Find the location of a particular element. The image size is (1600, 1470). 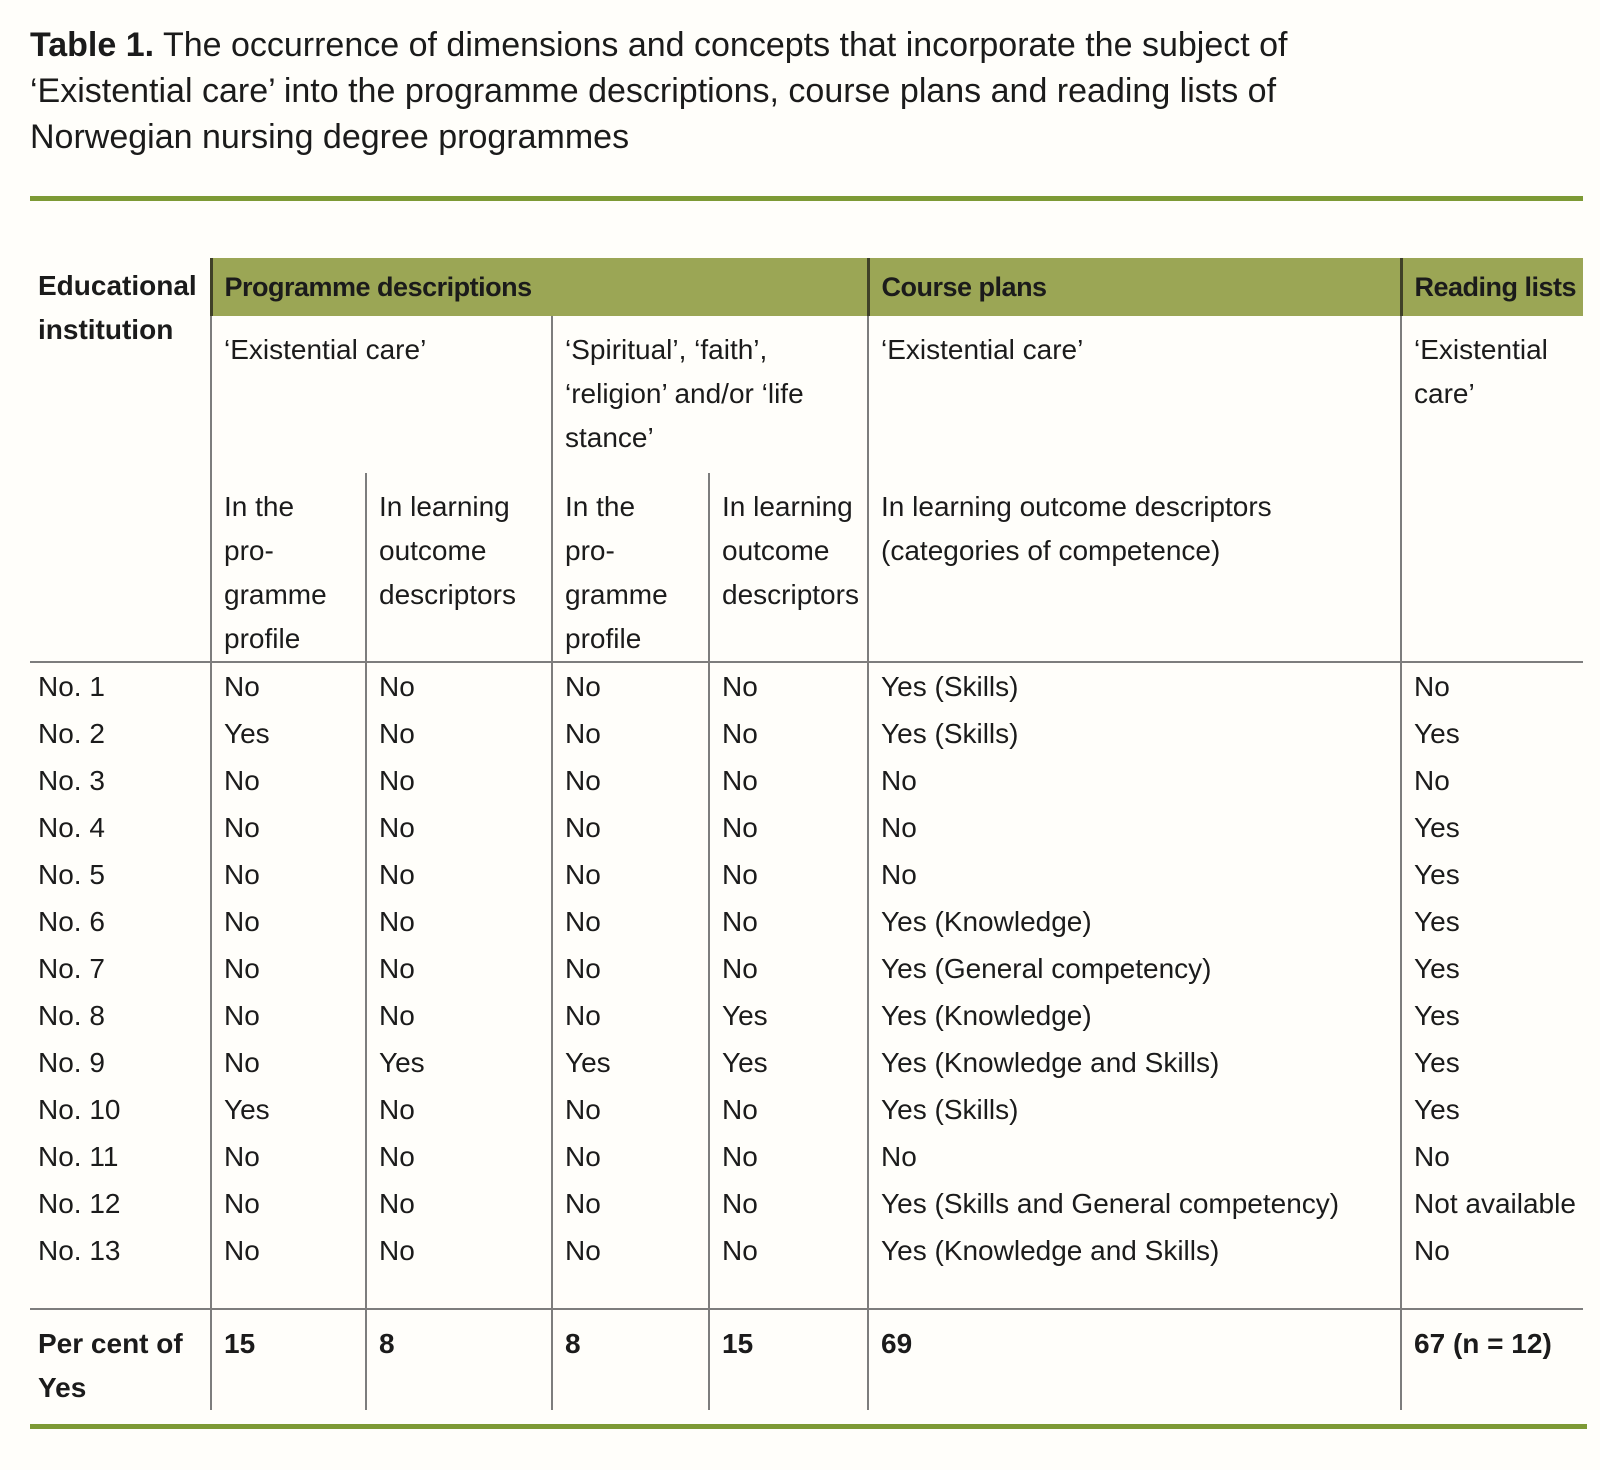

table-row: No. 5 No No No No No Yes is located at coordinates (807, 874).